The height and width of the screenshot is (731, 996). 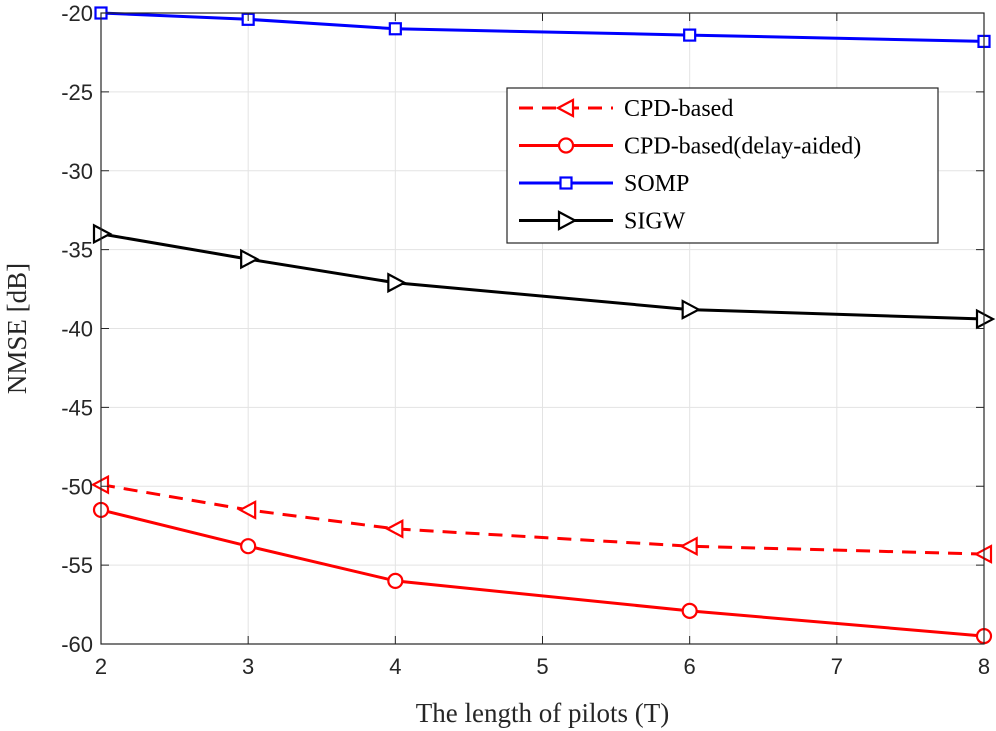 What do you see at coordinates (77, 565) in the screenshot?
I see `y-tick-label: -55` at bounding box center [77, 565].